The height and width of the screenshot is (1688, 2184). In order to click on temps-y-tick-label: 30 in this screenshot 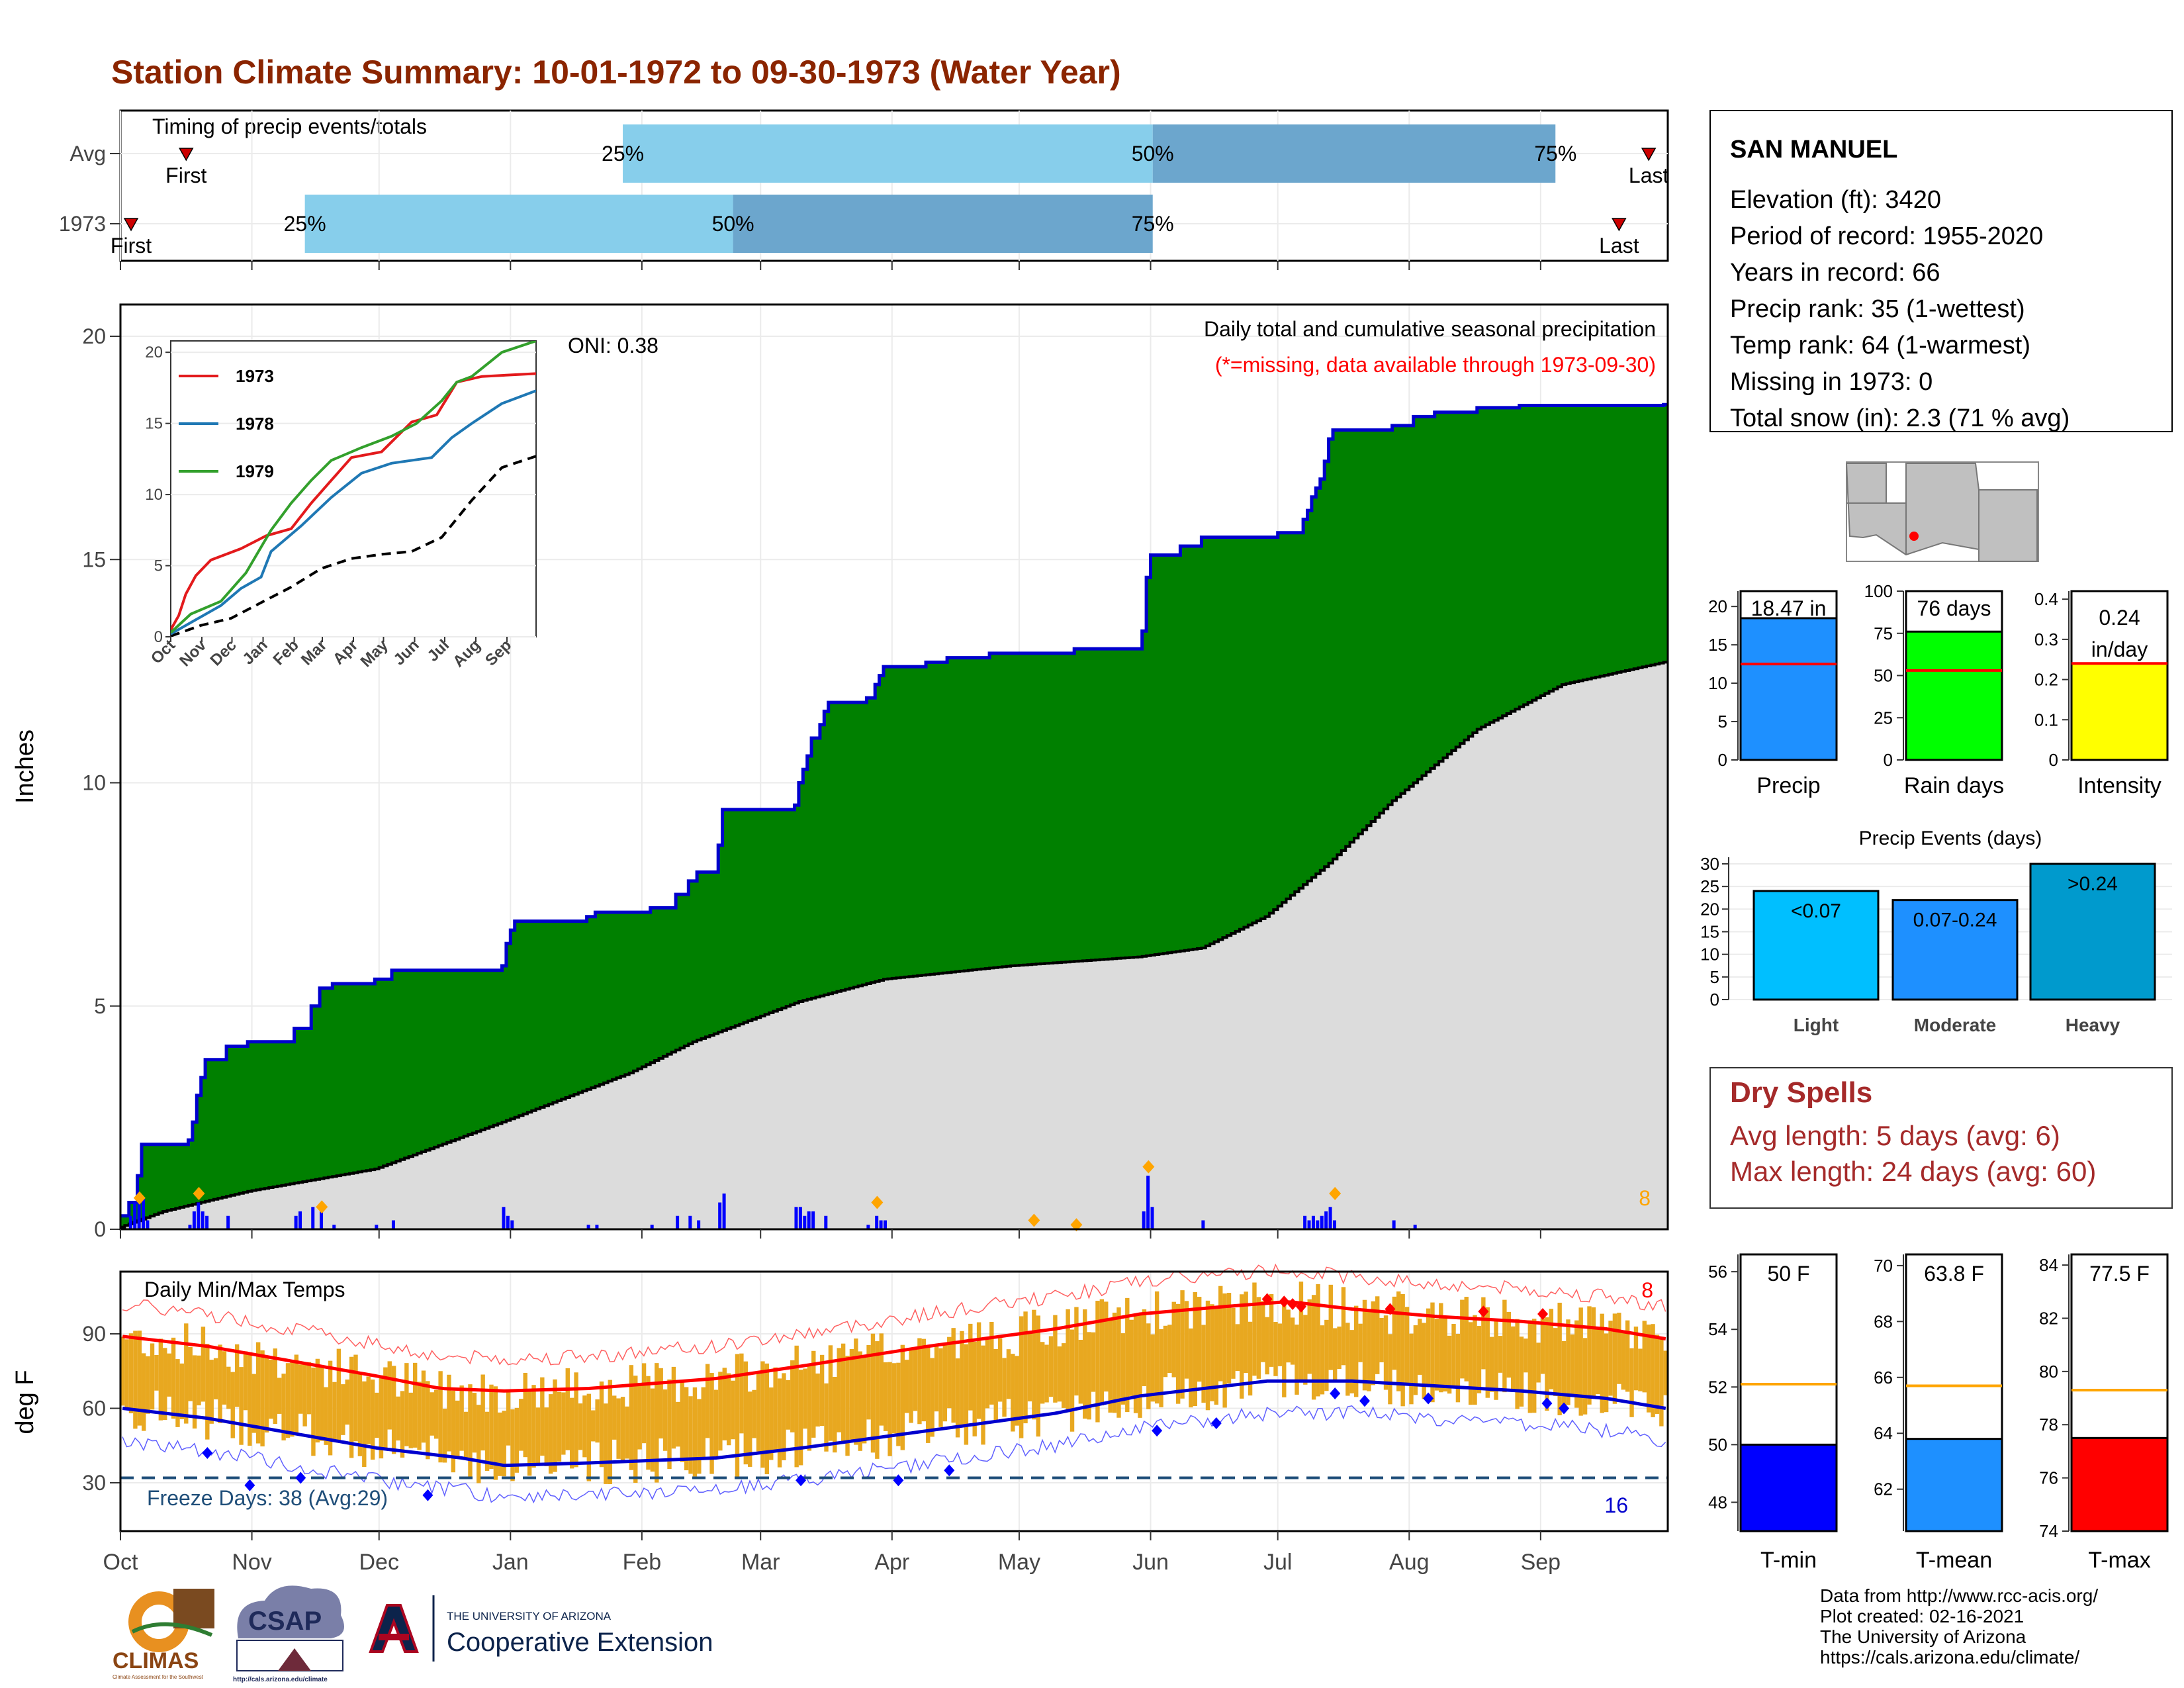, I will do `click(94, 1483)`.